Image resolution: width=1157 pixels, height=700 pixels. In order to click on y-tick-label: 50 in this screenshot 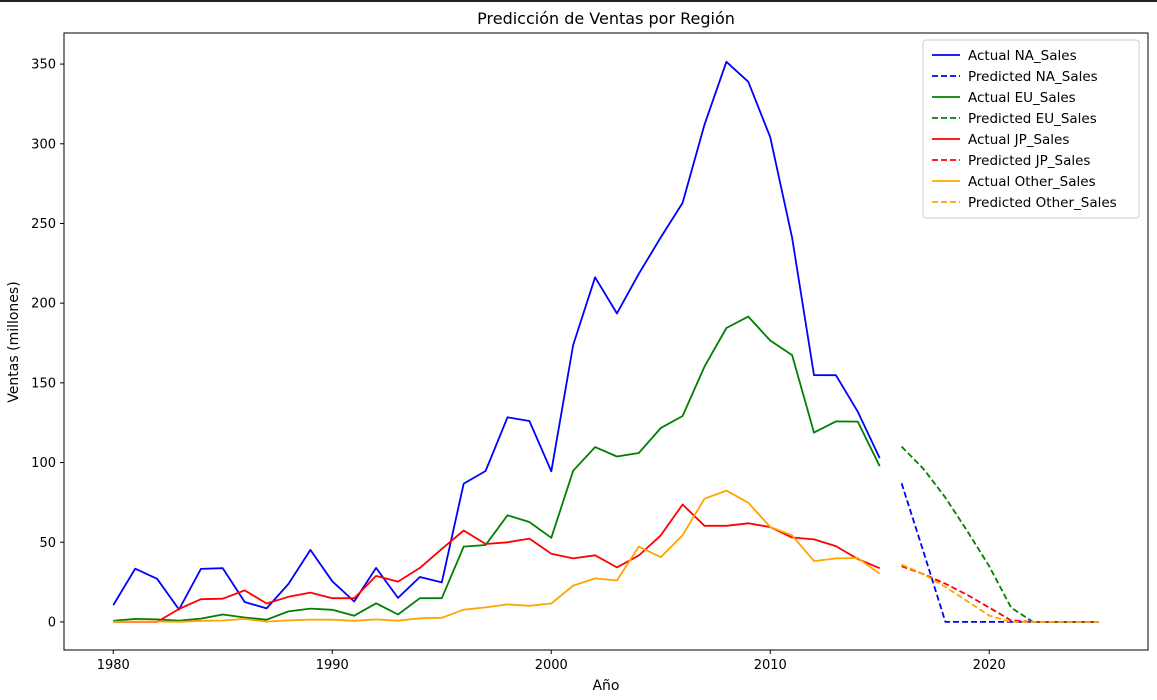, I will do `click(47, 543)`.